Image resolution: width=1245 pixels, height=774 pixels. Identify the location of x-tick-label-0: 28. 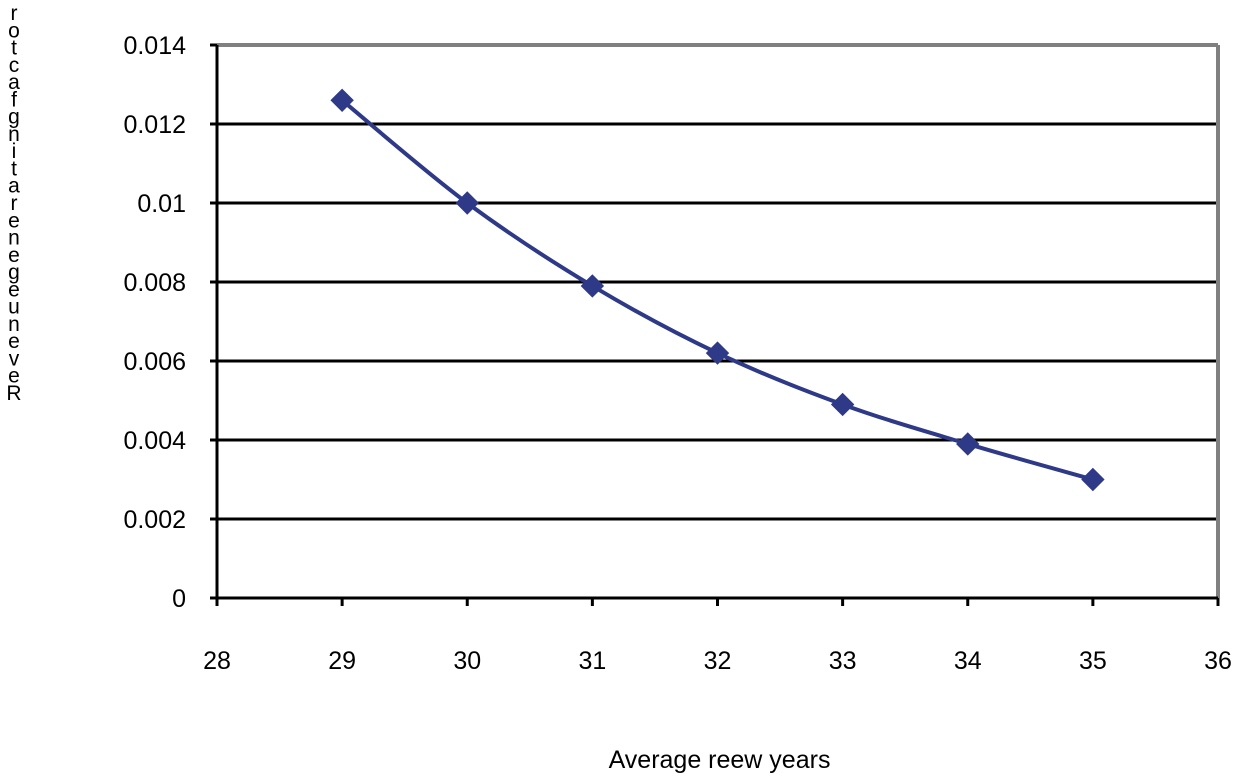
(217, 661).